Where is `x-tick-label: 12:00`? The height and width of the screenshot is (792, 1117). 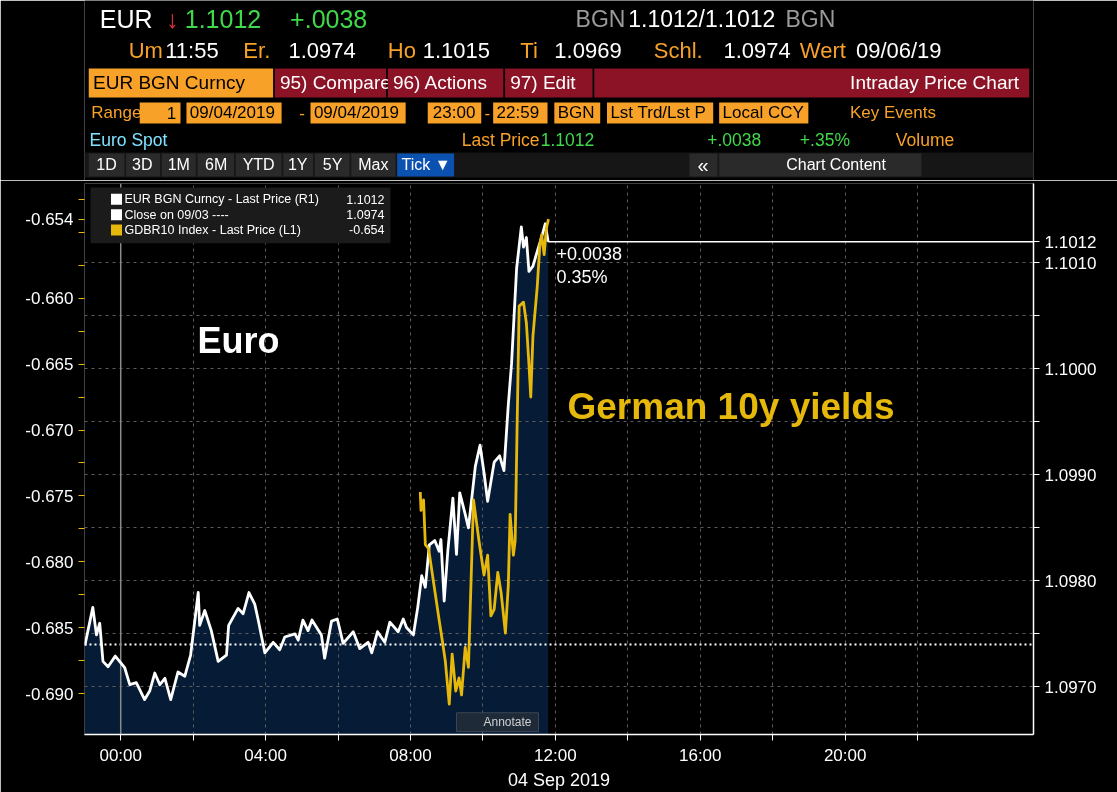
x-tick-label: 12:00 is located at coordinates (555, 755).